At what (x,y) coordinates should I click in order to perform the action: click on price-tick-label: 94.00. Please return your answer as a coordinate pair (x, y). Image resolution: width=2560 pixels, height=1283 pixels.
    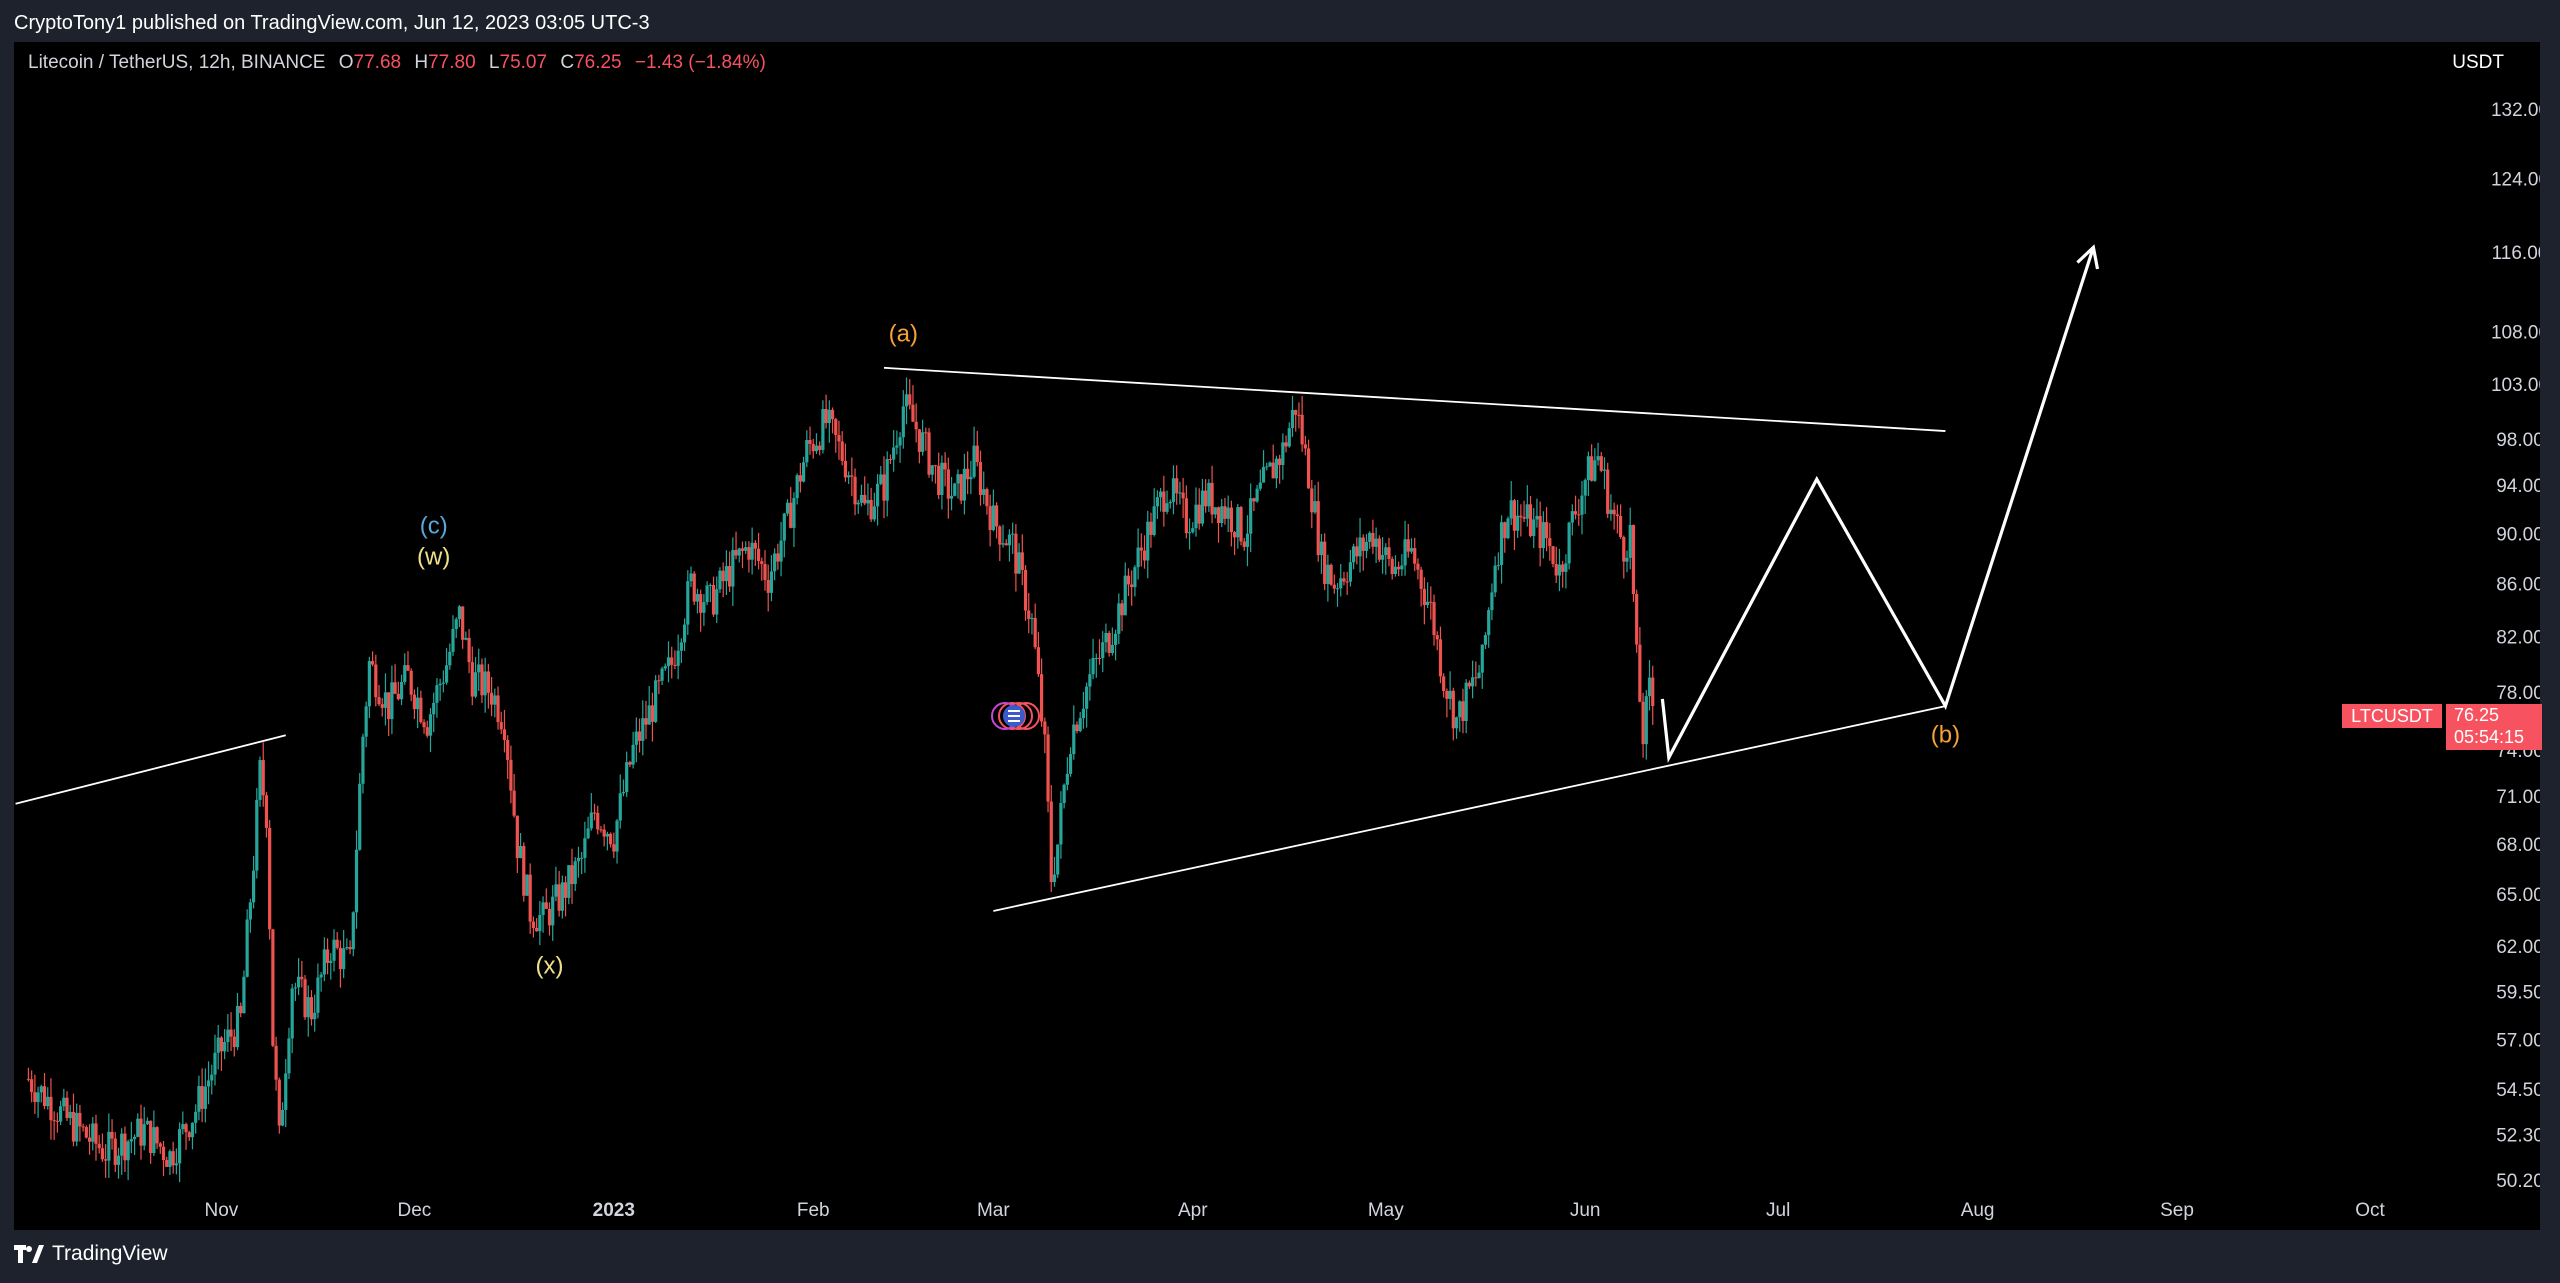
    Looking at the image, I should click on (2518, 486).